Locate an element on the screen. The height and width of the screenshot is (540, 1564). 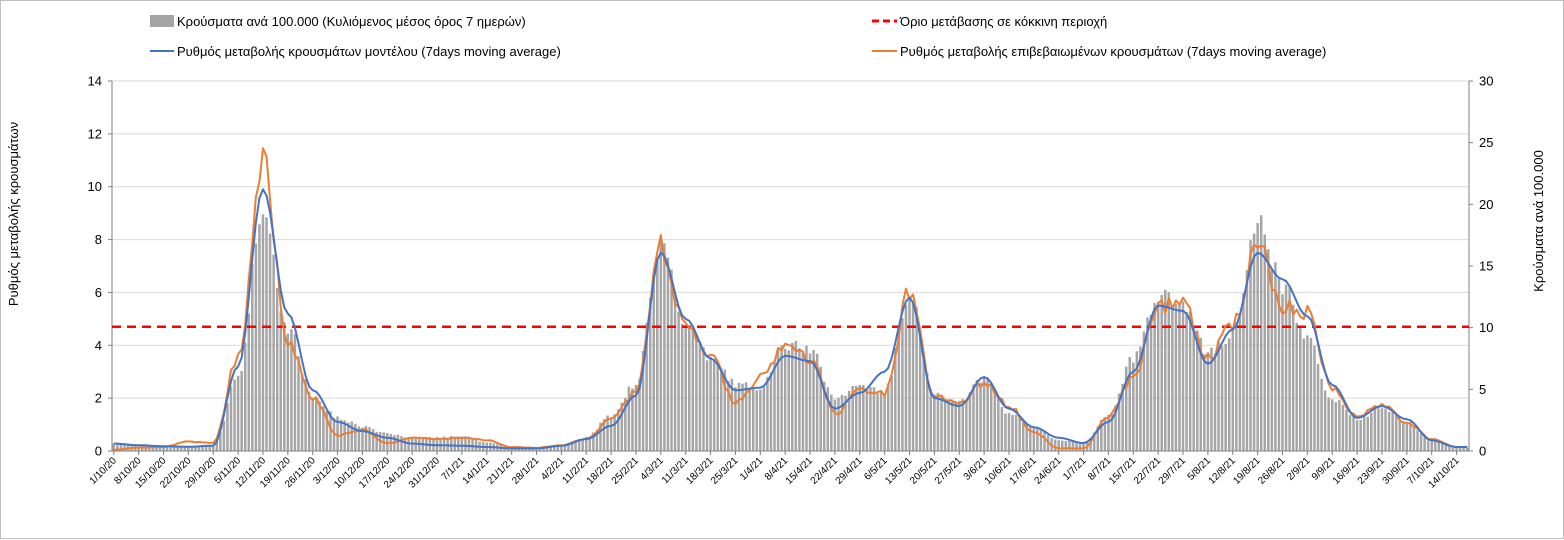
x-tick-label: 29/4/21 is located at coordinates (850, 471).